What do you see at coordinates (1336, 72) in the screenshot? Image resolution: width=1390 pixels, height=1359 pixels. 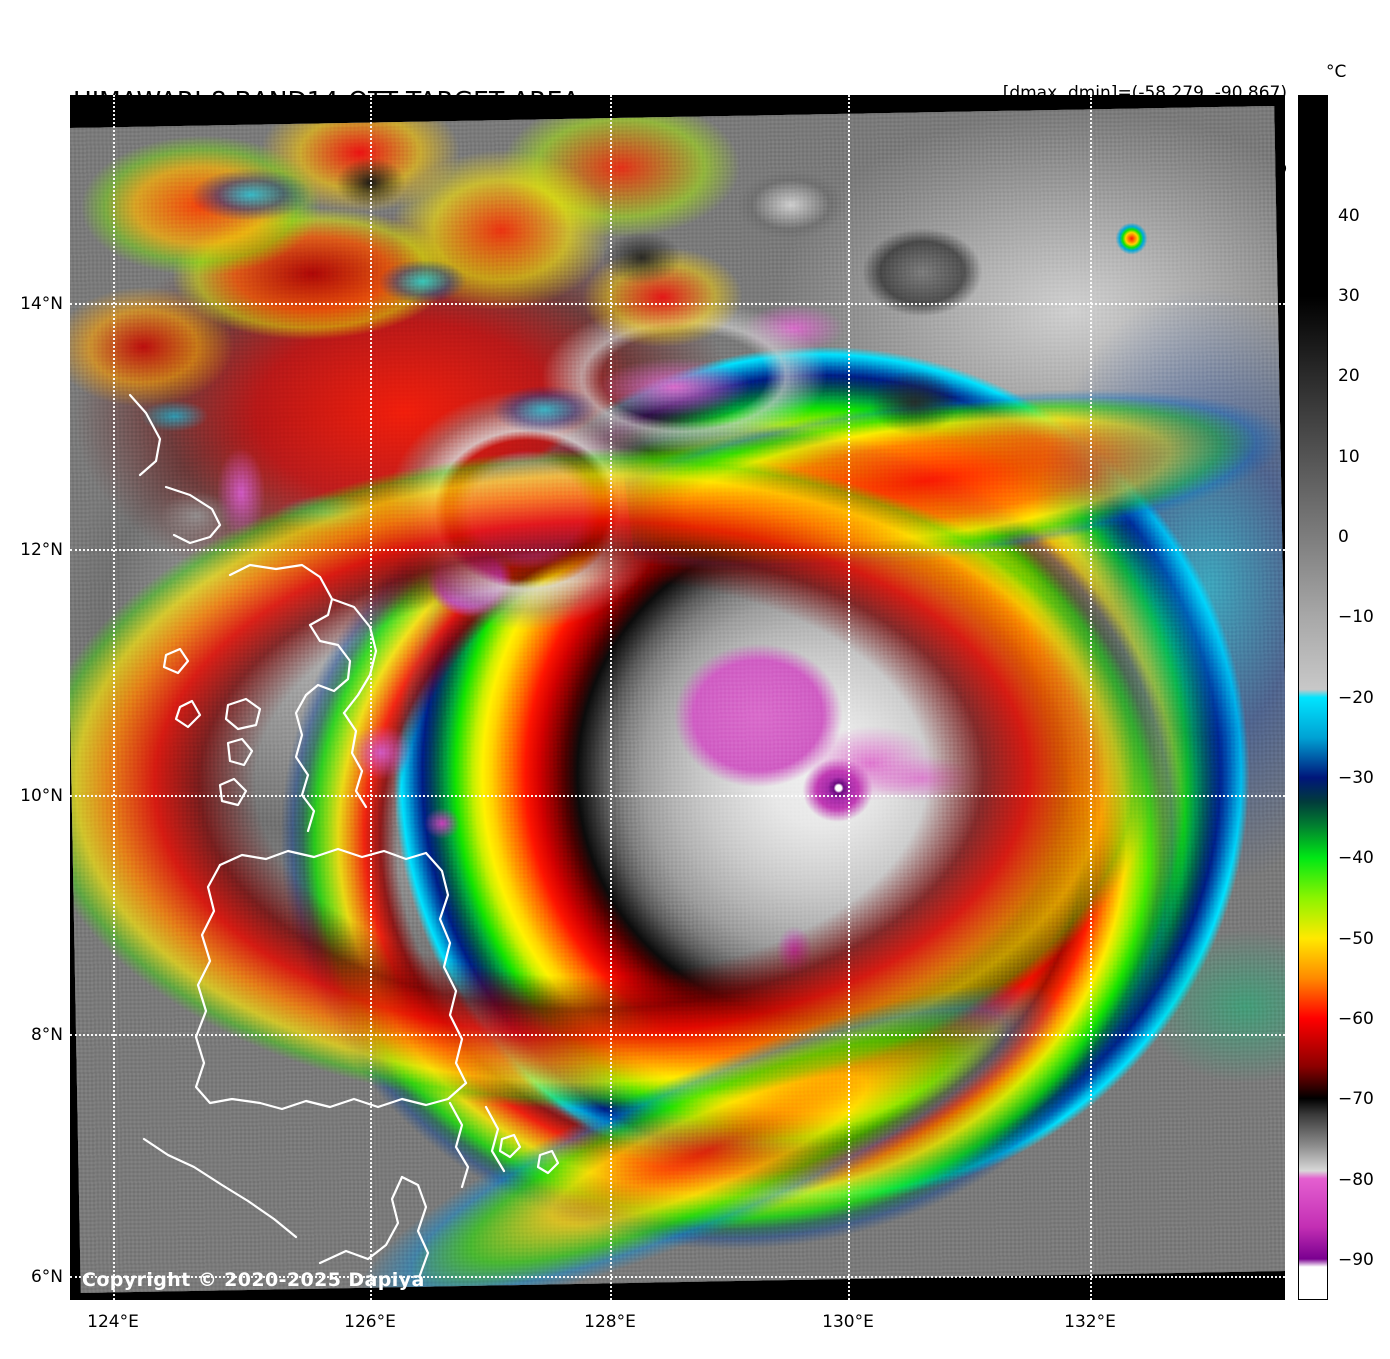 I see `colorbar-unit-label: °C` at bounding box center [1336, 72].